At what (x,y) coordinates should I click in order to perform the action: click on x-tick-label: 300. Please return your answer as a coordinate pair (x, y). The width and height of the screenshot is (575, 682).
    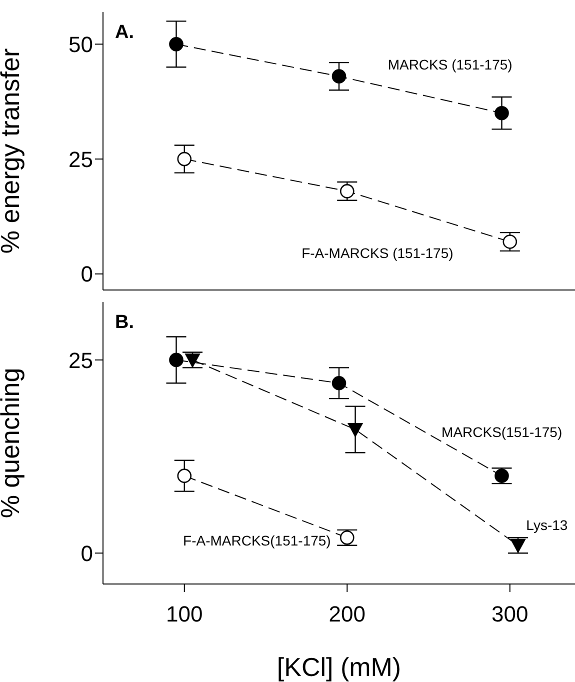
    Looking at the image, I should click on (510, 614).